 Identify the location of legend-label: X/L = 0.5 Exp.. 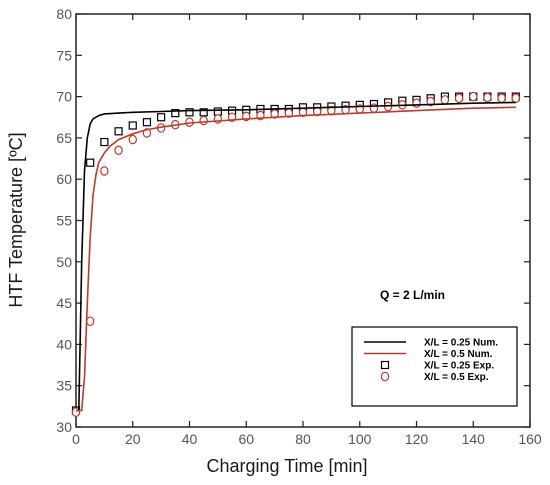
(456, 377).